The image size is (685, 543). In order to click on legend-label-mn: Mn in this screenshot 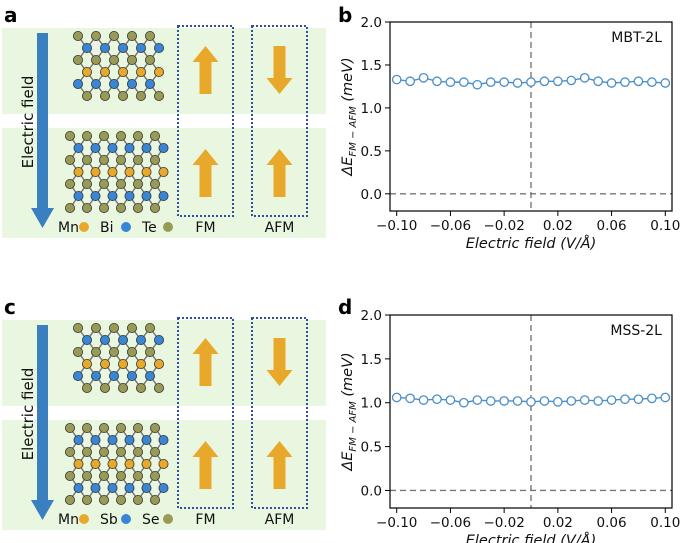, I will do `click(68, 228)`.